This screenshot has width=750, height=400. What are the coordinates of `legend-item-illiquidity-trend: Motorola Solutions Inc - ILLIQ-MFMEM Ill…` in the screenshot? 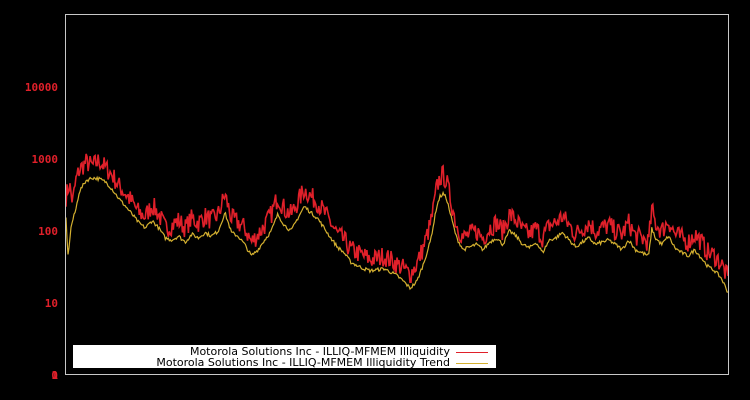 It's located at (322, 362).